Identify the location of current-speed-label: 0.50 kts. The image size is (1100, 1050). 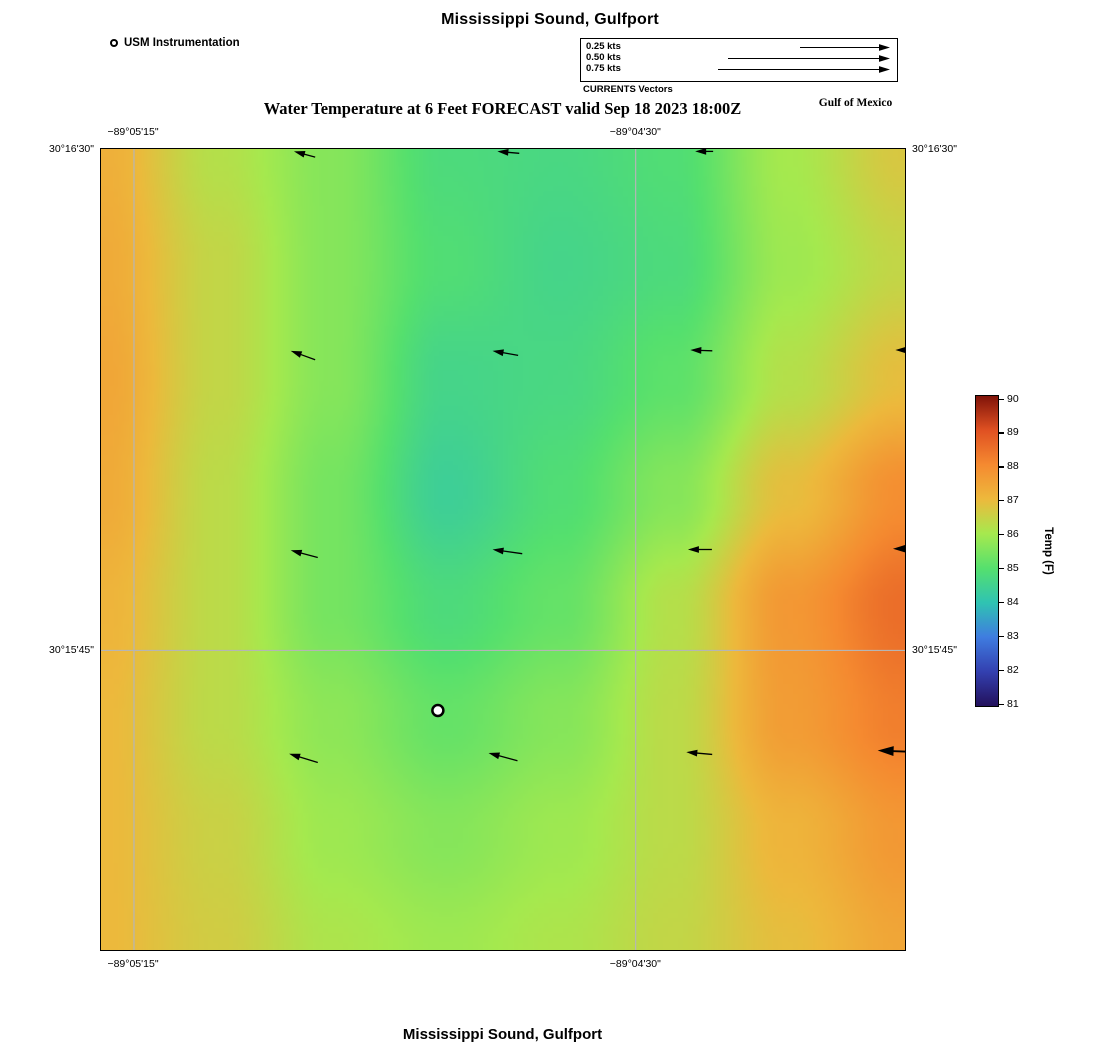
(603, 57).